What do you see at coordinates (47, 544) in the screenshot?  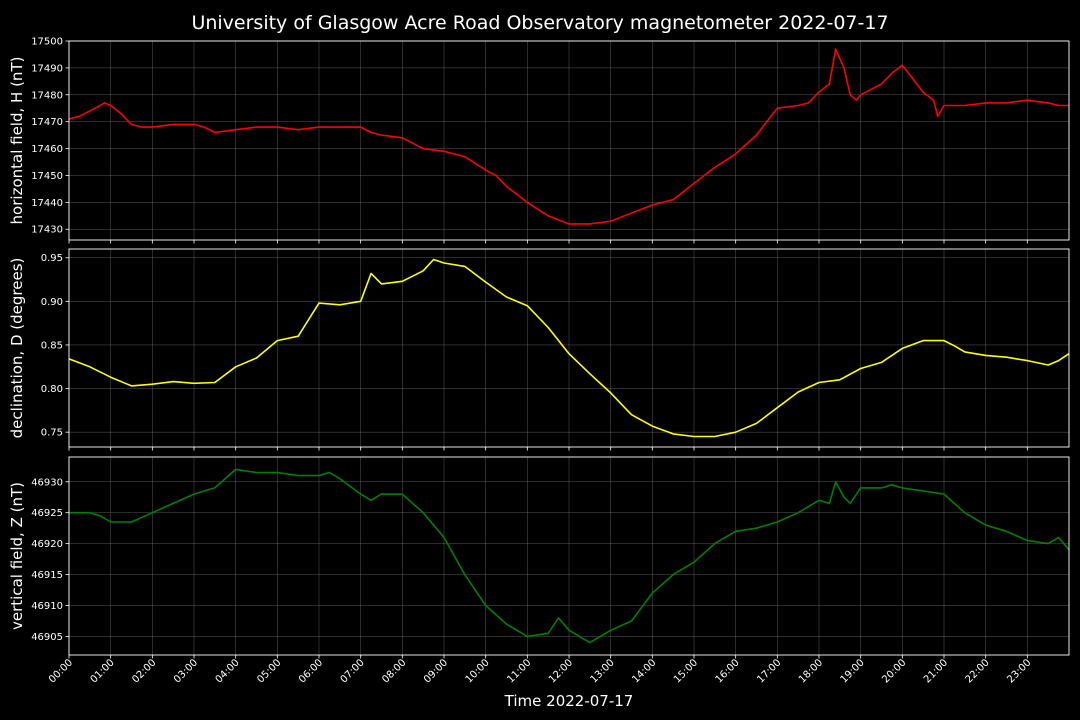 I see `y-tick-label: 46920` at bounding box center [47, 544].